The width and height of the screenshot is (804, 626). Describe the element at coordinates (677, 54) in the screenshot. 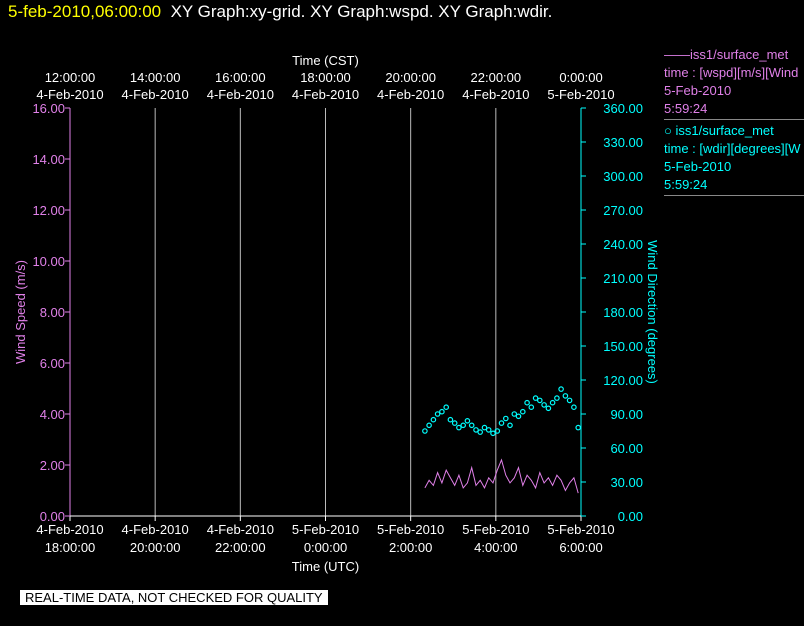

I see `legend-line-marker: ——` at that location.